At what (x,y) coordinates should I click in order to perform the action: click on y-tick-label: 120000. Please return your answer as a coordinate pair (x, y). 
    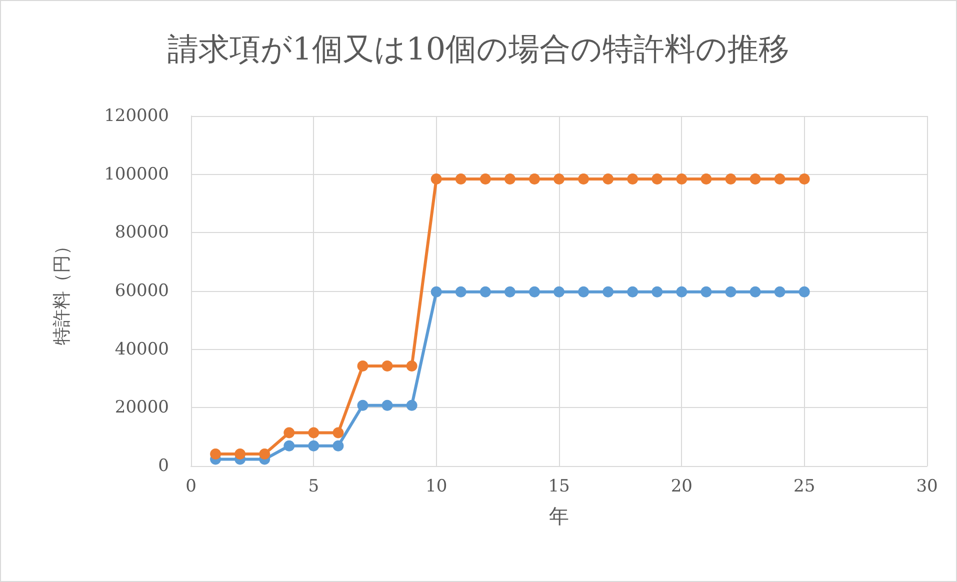
    Looking at the image, I should click on (136, 116).